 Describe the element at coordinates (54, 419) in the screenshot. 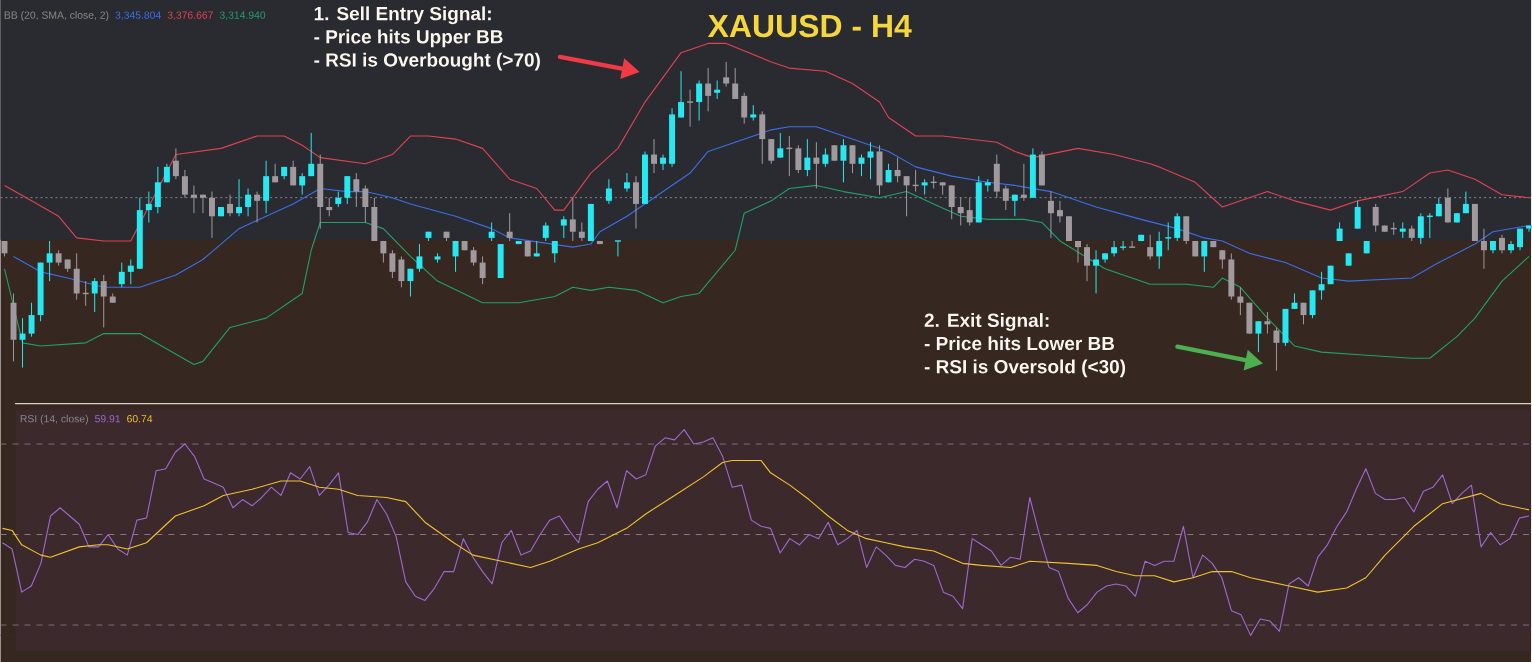

I see `text: RSI (14, close)` at that location.